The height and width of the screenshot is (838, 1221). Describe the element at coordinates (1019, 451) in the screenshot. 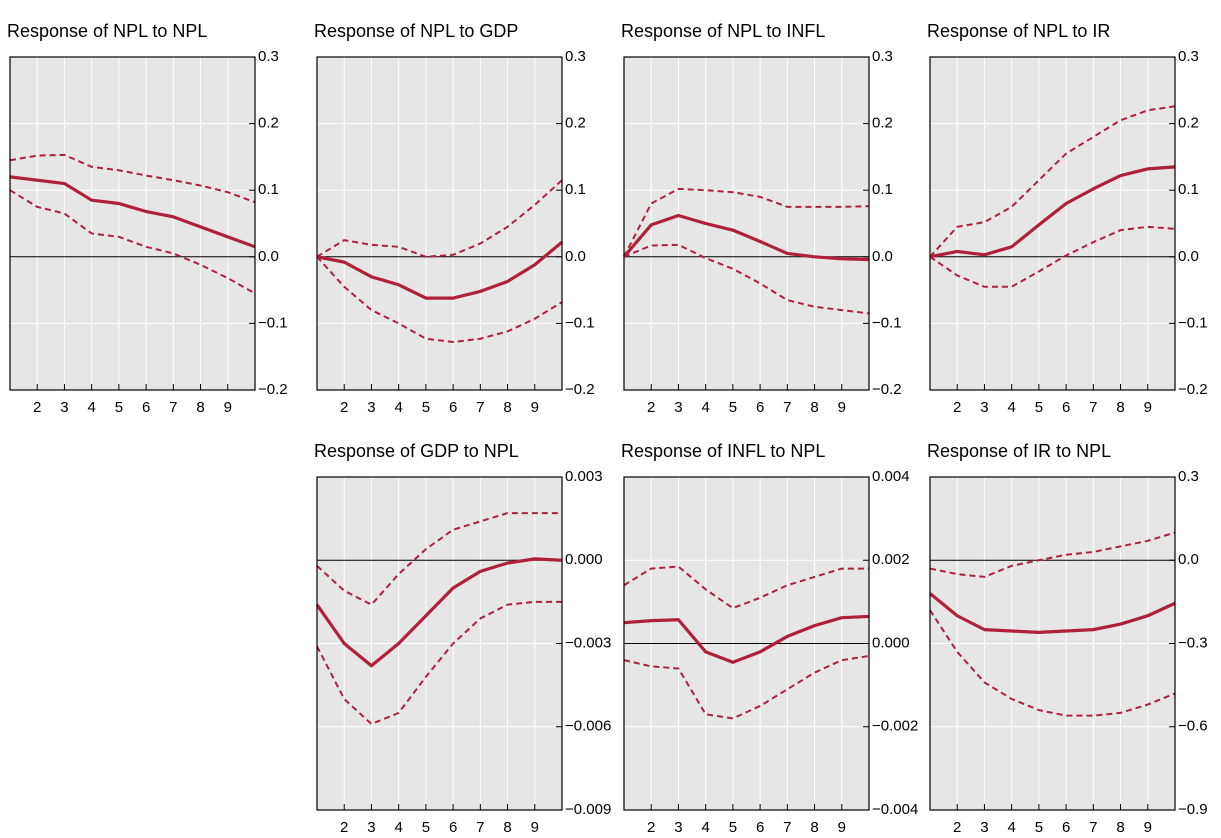

I see `panel-title: Response of IR to NPL` at that location.